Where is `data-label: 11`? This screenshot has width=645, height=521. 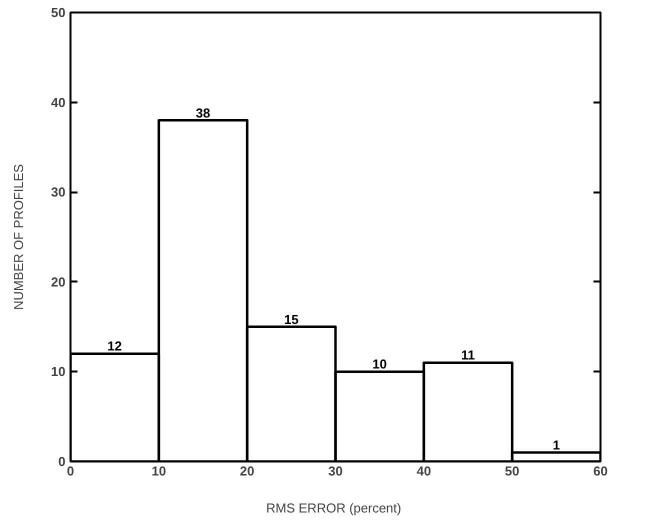
data-label: 11 is located at coordinates (468, 355).